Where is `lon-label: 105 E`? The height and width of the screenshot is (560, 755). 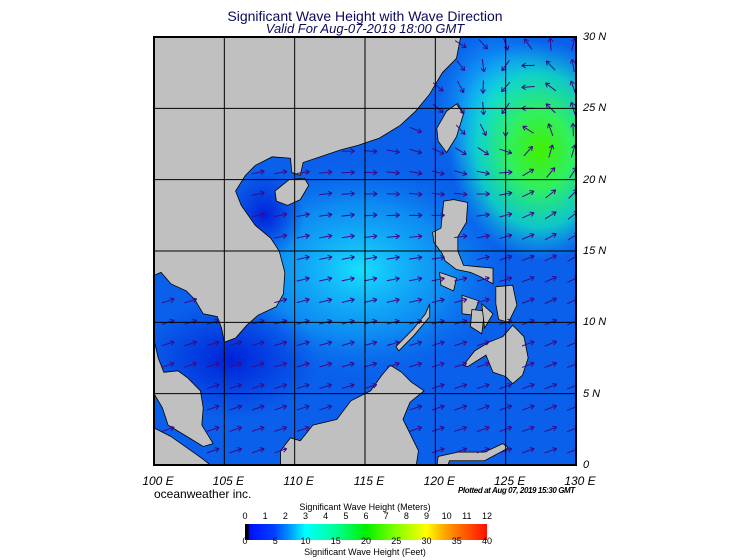 lon-label: 105 E is located at coordinates (228, 481).